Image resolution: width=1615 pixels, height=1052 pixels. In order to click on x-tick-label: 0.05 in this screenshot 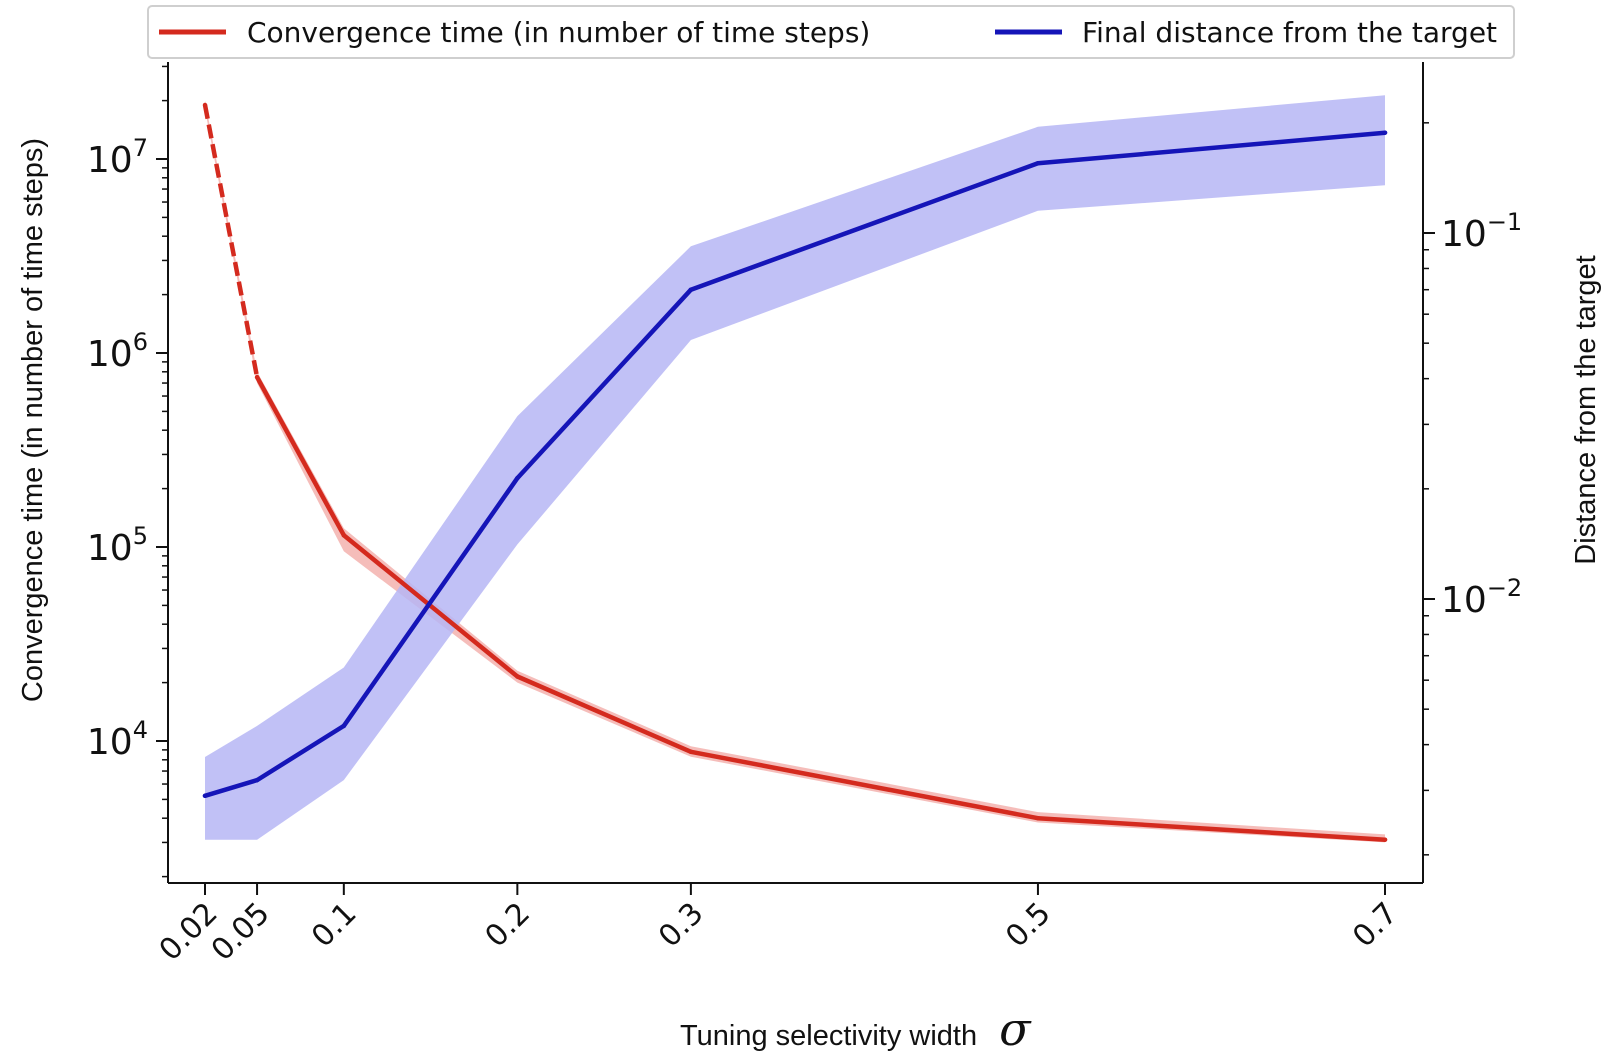, I will do `click(241, 932)`.